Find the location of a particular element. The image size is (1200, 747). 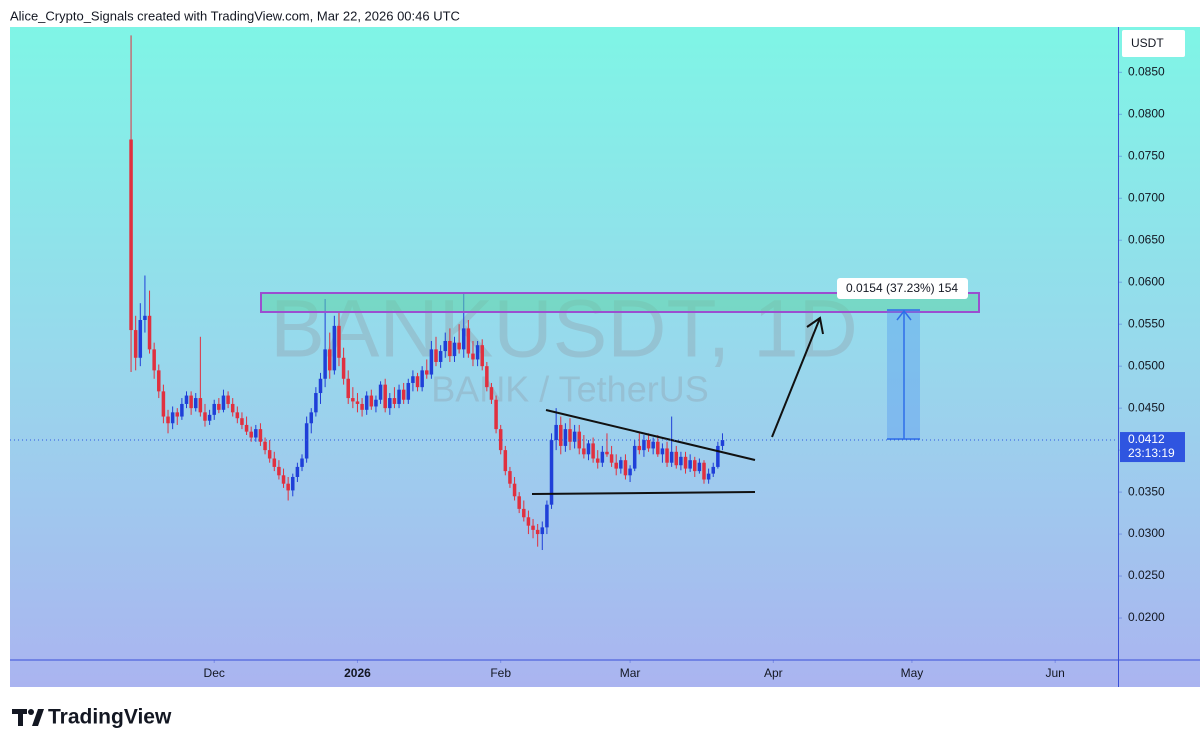

x-tick-label: Apr is located at coordinates (773, 673).